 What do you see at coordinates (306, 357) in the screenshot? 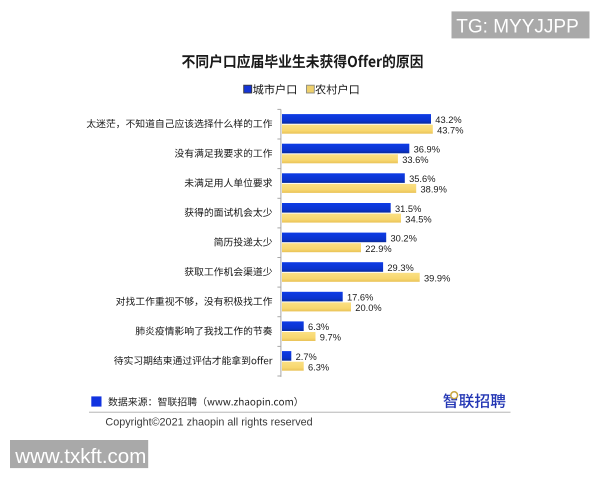
I see `svg-text: 2.7%` at bounding box center [306, 357].